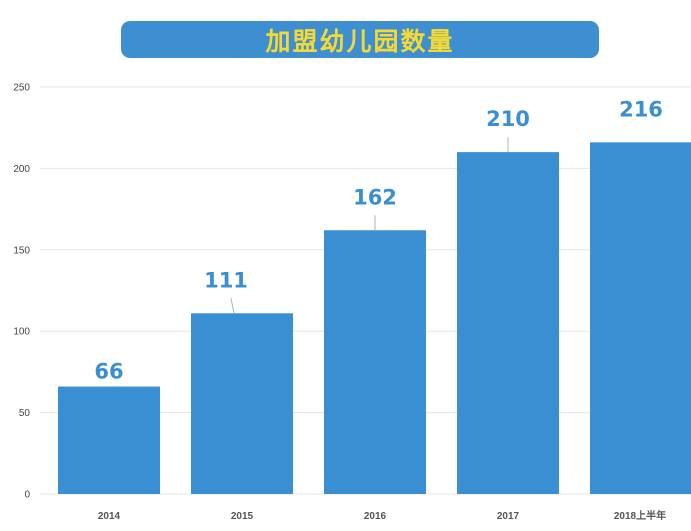 The image size is (691, 531). I want to click on leader-lines, so click(369, 225).